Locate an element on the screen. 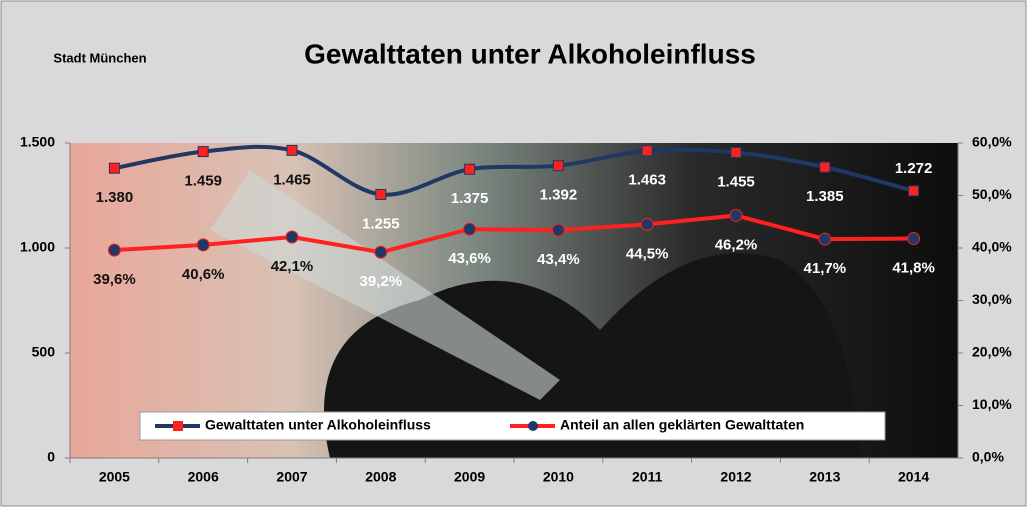 The width and height of the screenshot is (1027, 507). x-tick-label: 2010 is located at coordinates (558, 477).